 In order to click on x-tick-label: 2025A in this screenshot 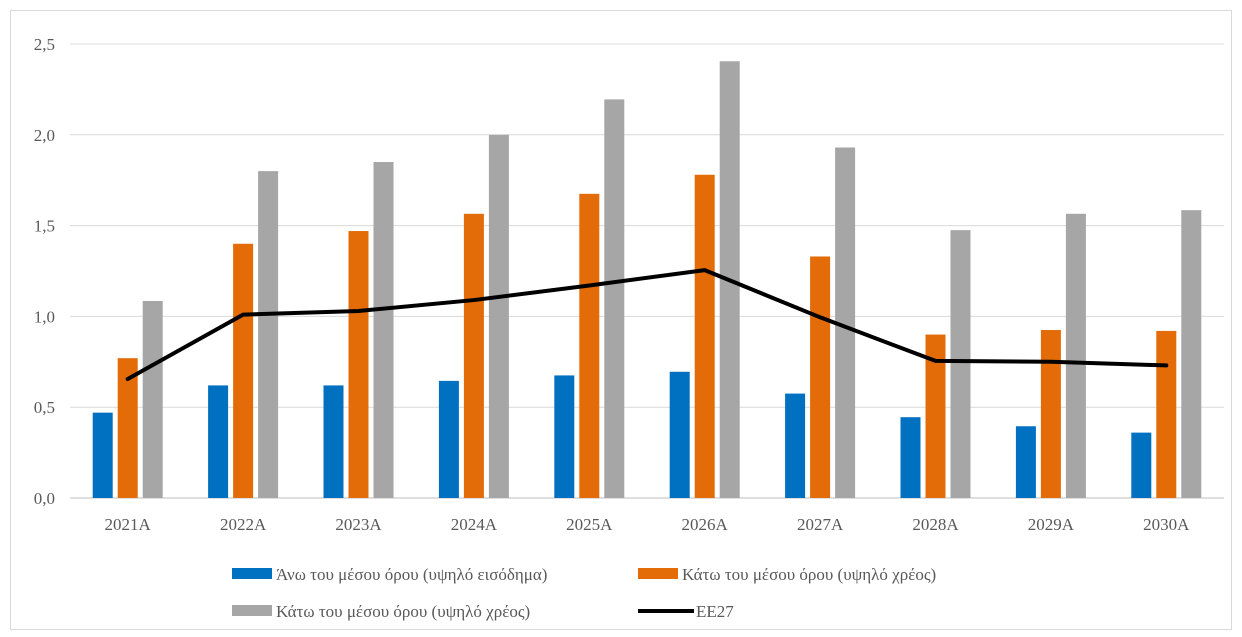, I will do `click(589, 524)`.